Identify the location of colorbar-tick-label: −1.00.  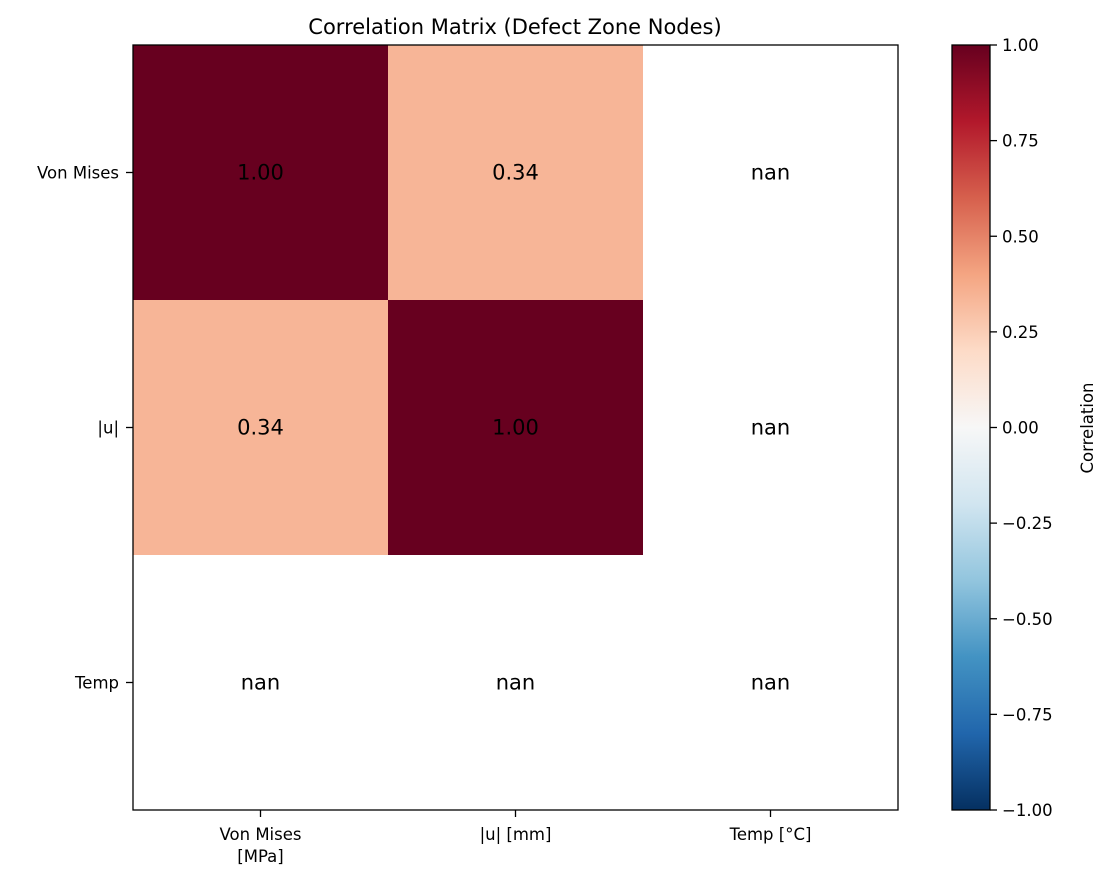
(1027, 810).